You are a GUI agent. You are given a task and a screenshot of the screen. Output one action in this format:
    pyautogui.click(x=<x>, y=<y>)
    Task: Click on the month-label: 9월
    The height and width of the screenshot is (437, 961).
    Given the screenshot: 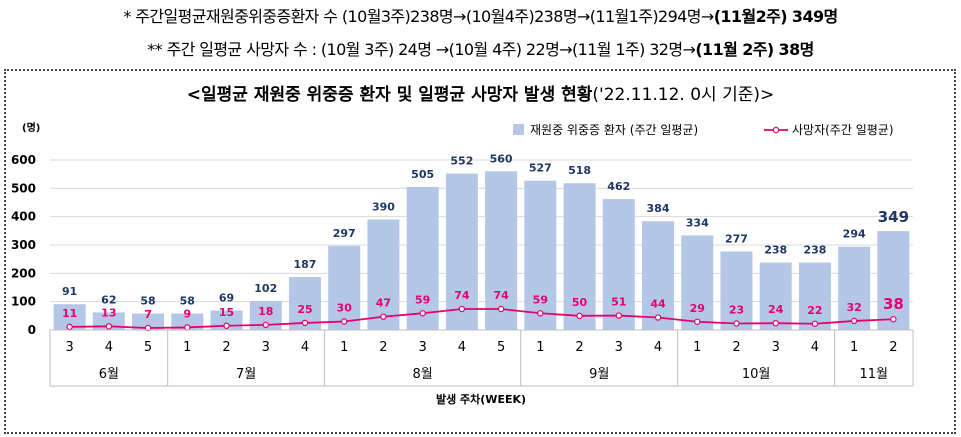 What is the action you would take?
    pyautogui.click(x=599, y=374)
    